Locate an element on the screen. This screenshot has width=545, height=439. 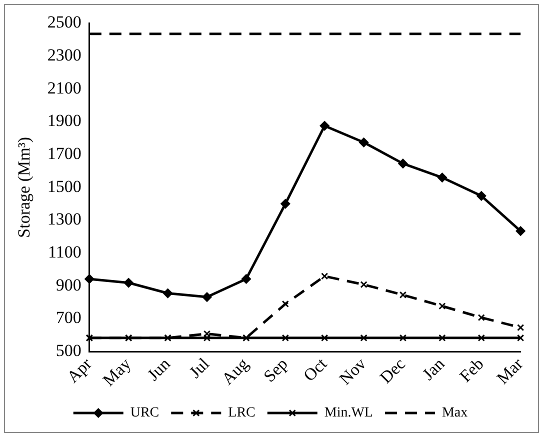
y-tick-label: 1100 is located at coordinates (65, 252).